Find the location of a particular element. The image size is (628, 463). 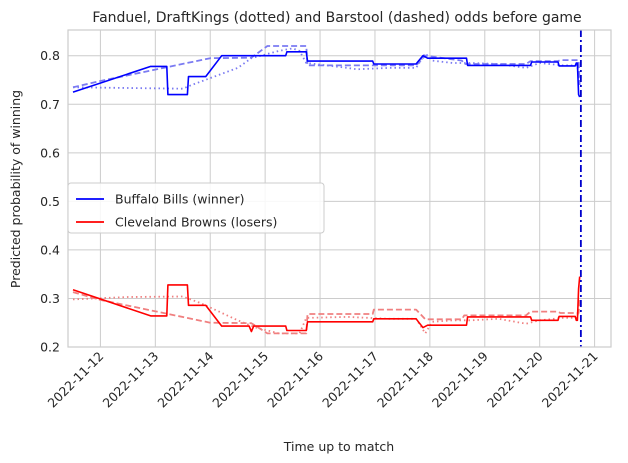

x-tick-label: 2022-11-19 is located at coordinates (460, 379).